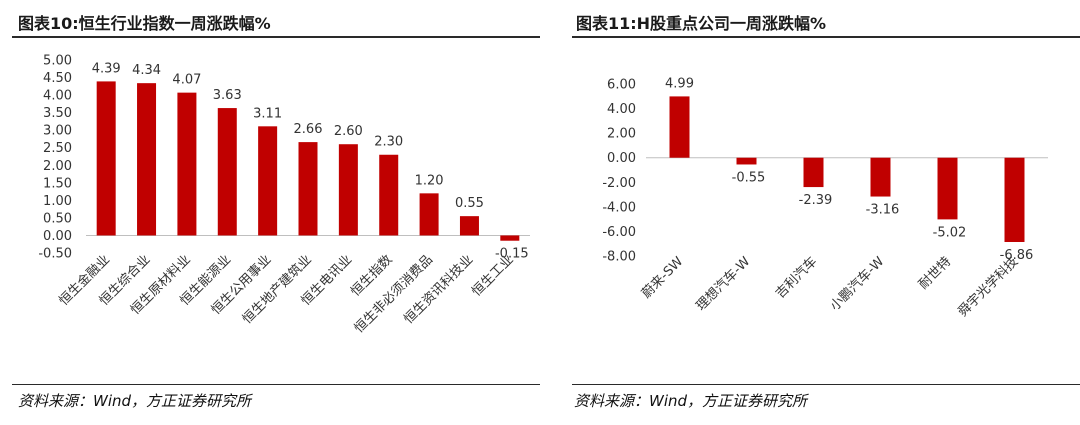 This screenshot has height=425, width=1080. I want to click on y-tick-label: 3.50, so click(57, 113).